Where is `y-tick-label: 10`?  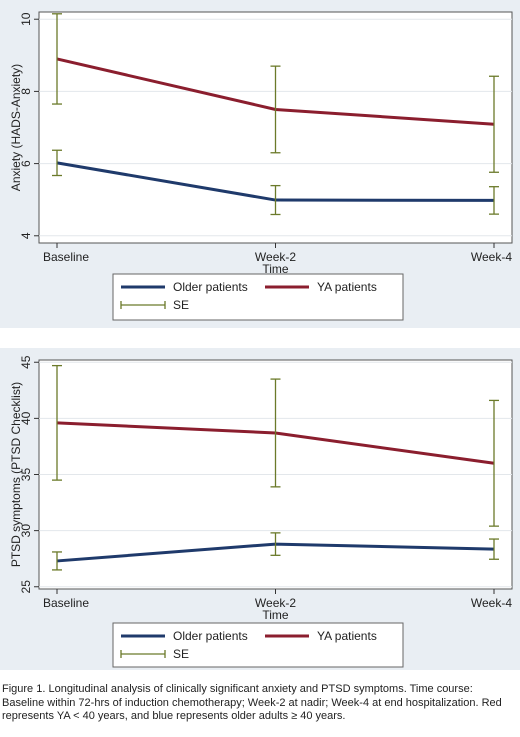
y-tick-label: 10 is located at coordinates (26, 19).